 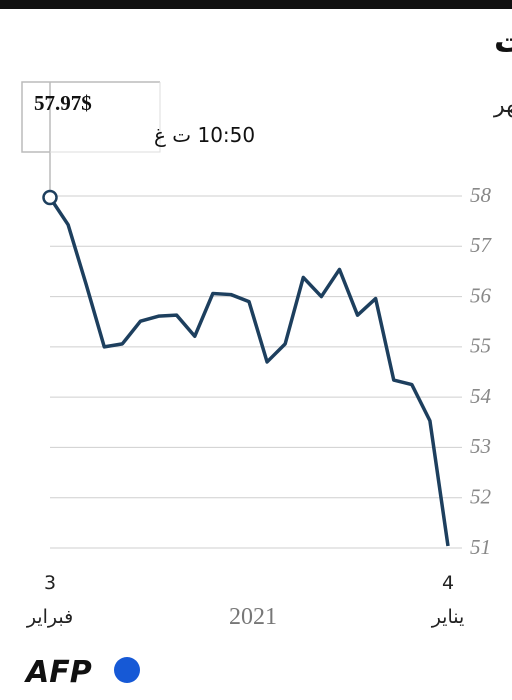 I want to click on x-tick-label: 3 فبراير, so click(x=50, y=600).